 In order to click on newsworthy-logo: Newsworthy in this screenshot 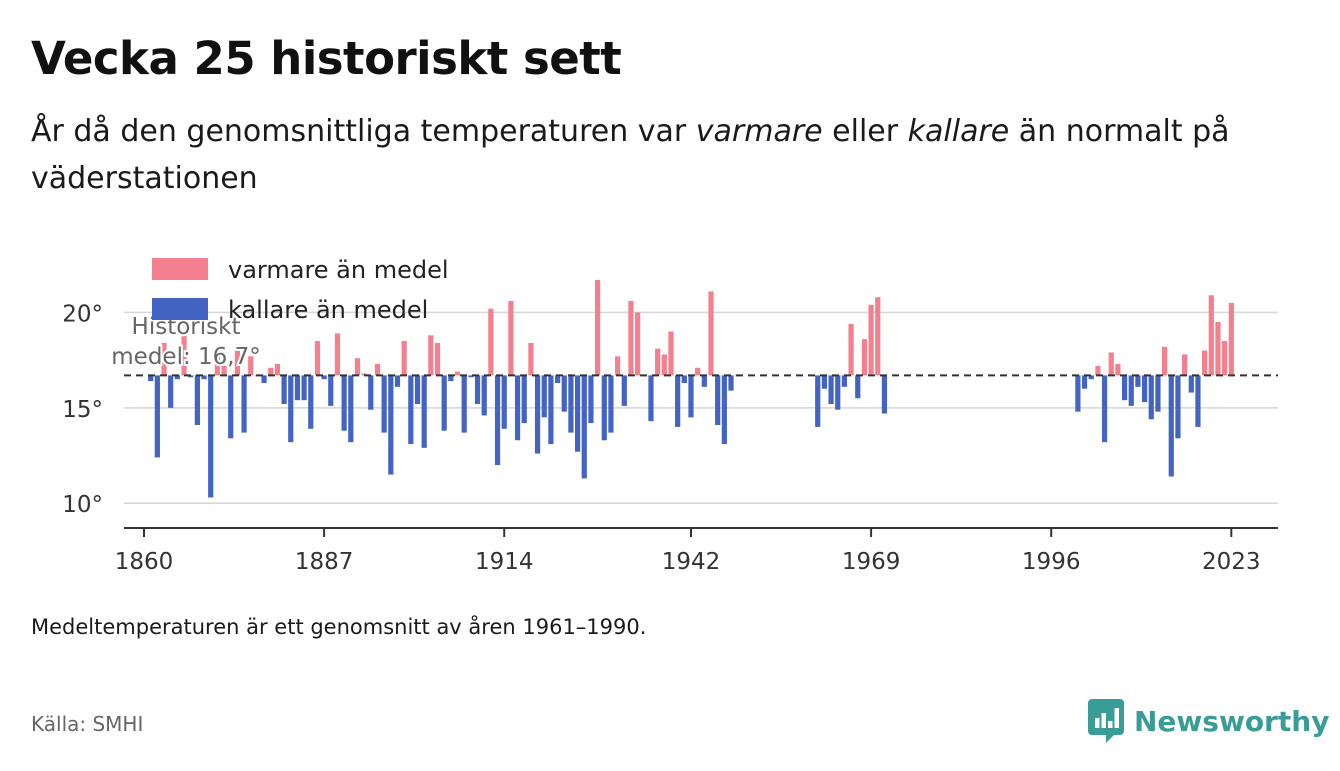, I will do `click(1208, 721)`.